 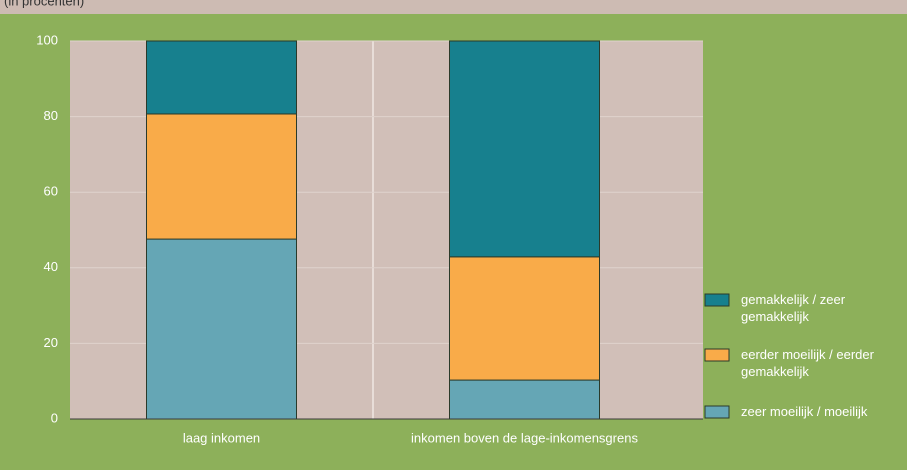 What do you see at coordinates (51, 266) in the screenshot?
I see `y-tick-label: 40` at bounding box center [51, 266].